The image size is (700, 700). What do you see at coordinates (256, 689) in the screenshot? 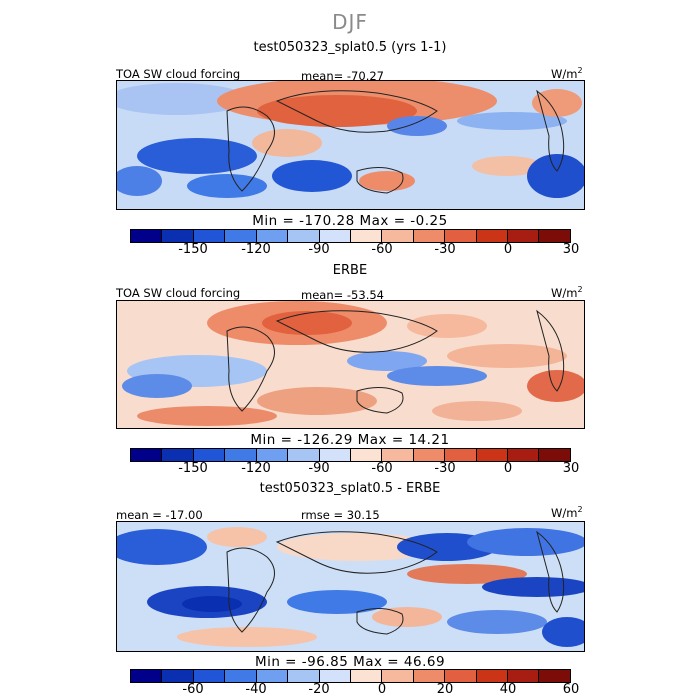
I see `colorbar-tick-label: -40` at bounding box center [256, 689].